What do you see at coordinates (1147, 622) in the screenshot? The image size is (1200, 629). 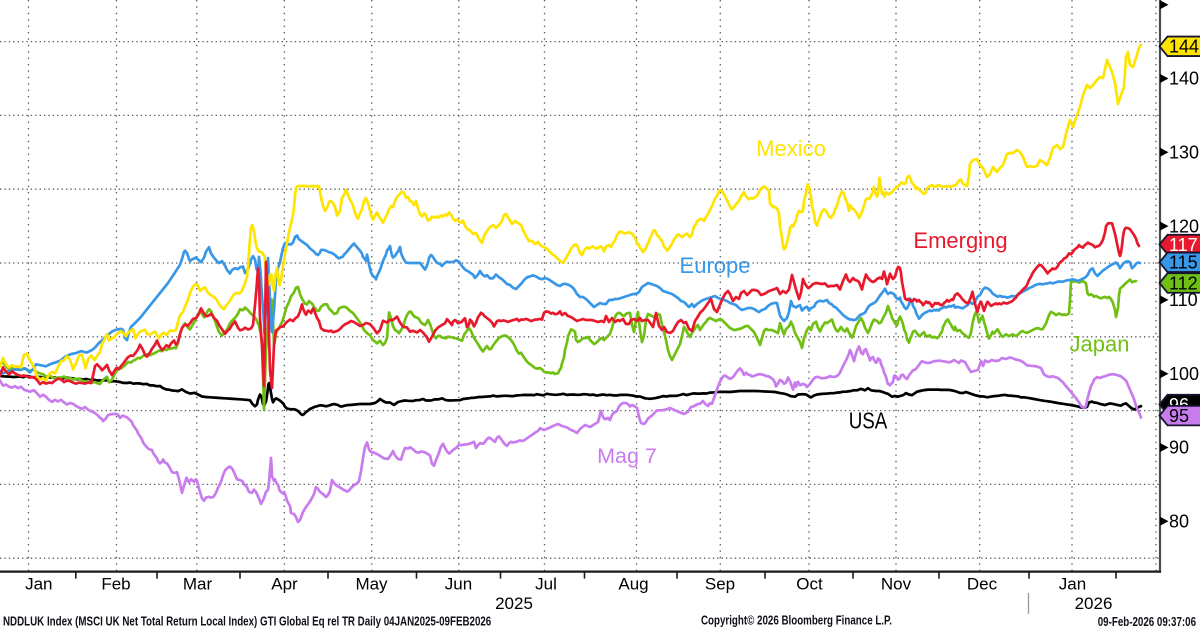 I see `svg-text: 09-Feb-2026 09:37:06` at bounding box center [1147, 622].